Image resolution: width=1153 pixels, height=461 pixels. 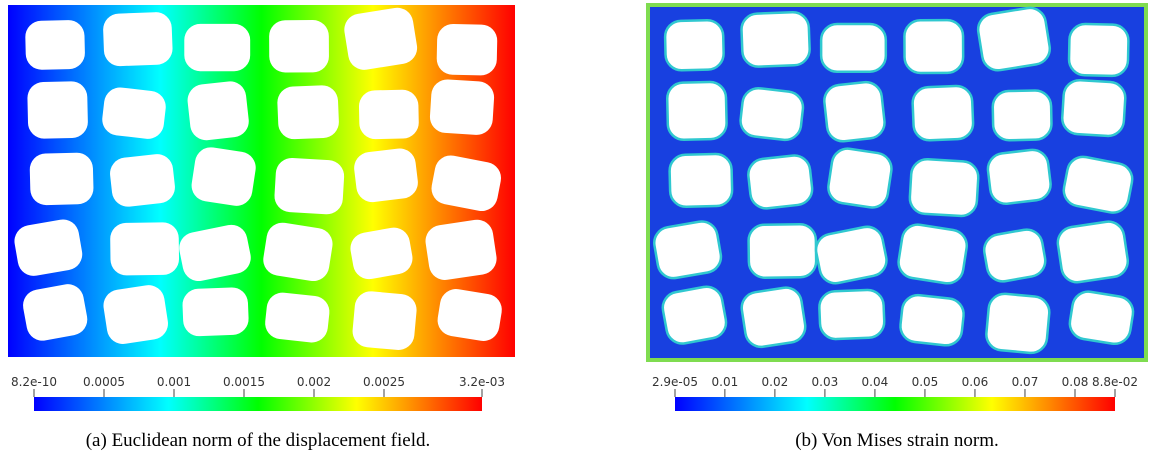 I want to click on colorbar-tick-label: 0.0015, so click(x=244, y=382).